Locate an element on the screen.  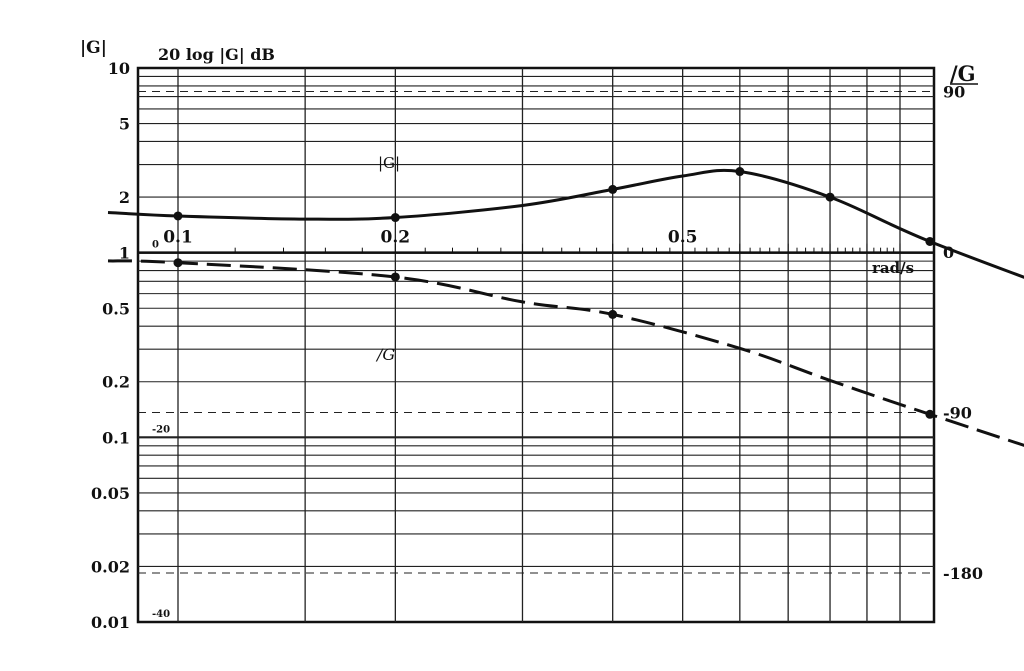
phase-tick-label: 0 is located at coordinates (948, 252).